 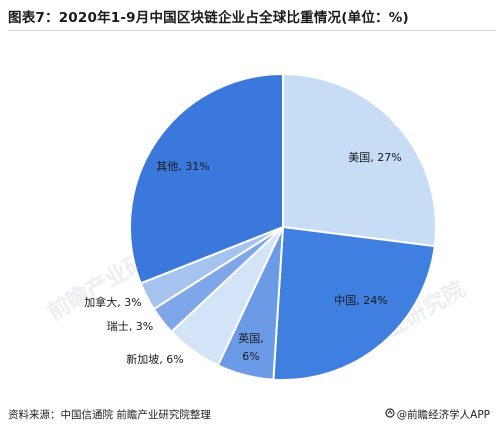 I want to click on brand-logo-icon, so click(x=390, y=414).